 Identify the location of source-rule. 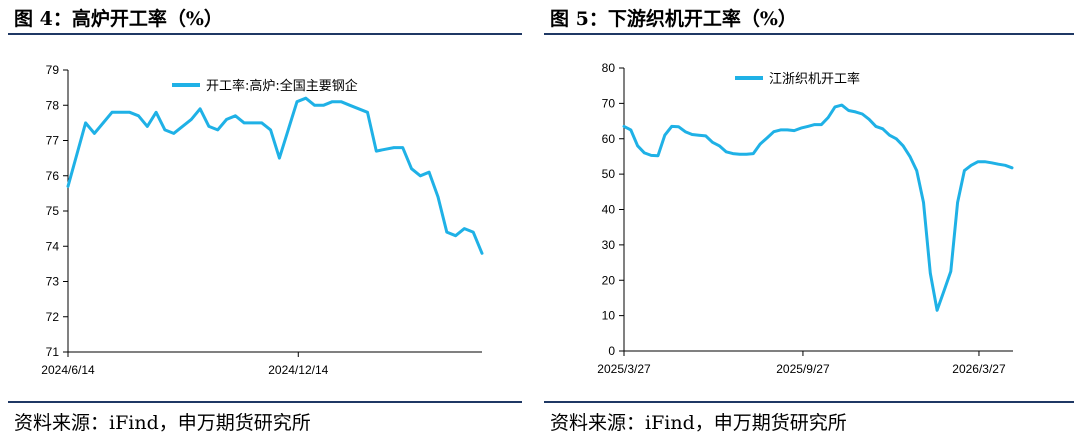
(265, 402).